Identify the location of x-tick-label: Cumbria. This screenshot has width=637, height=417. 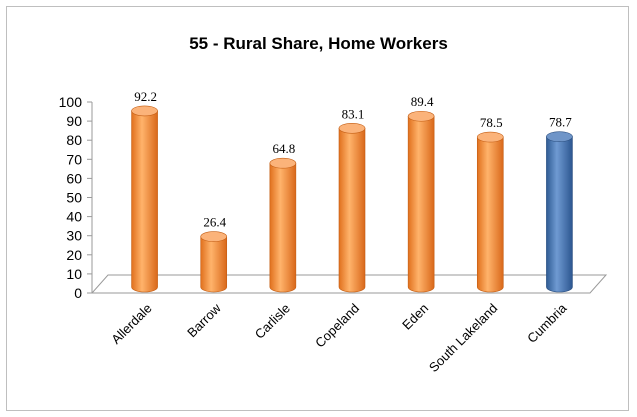
(547, 323).